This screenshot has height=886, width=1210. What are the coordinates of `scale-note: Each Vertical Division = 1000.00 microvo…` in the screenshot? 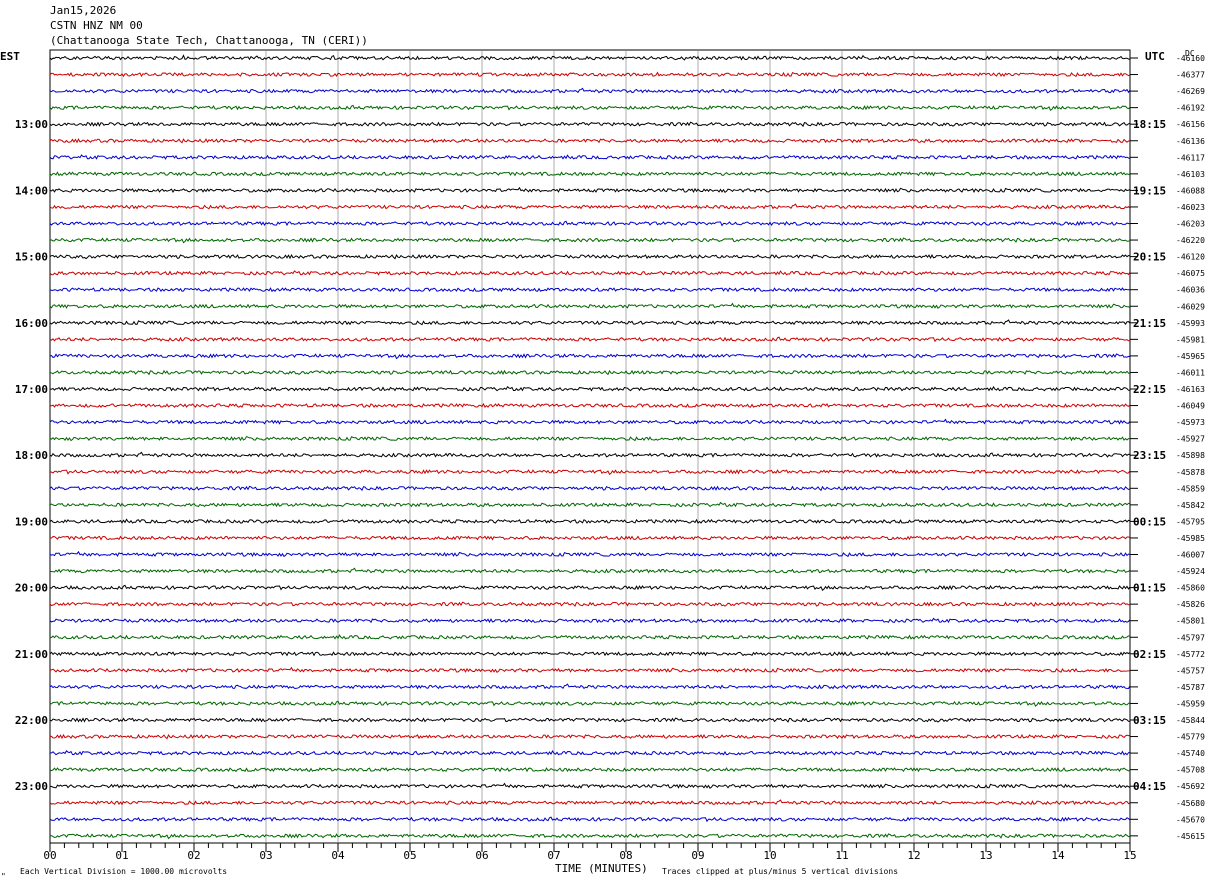 It's located at (124, 871).